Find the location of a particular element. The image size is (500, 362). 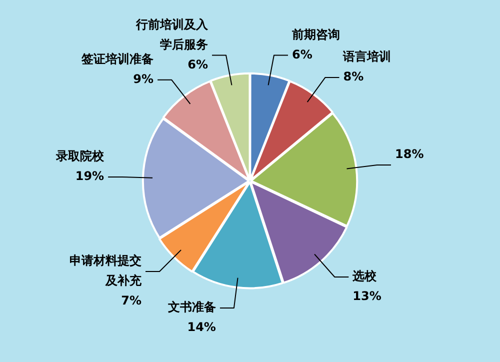

data-label: 13% is located at coordinates (367, 296).